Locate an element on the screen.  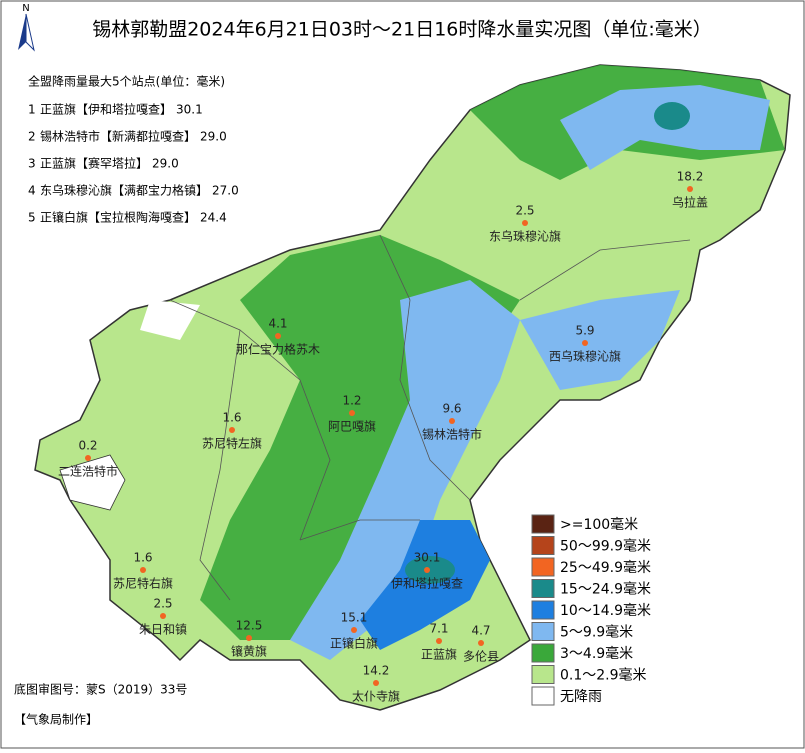
station-value: 30.1 is located at coordinates (427, 558).